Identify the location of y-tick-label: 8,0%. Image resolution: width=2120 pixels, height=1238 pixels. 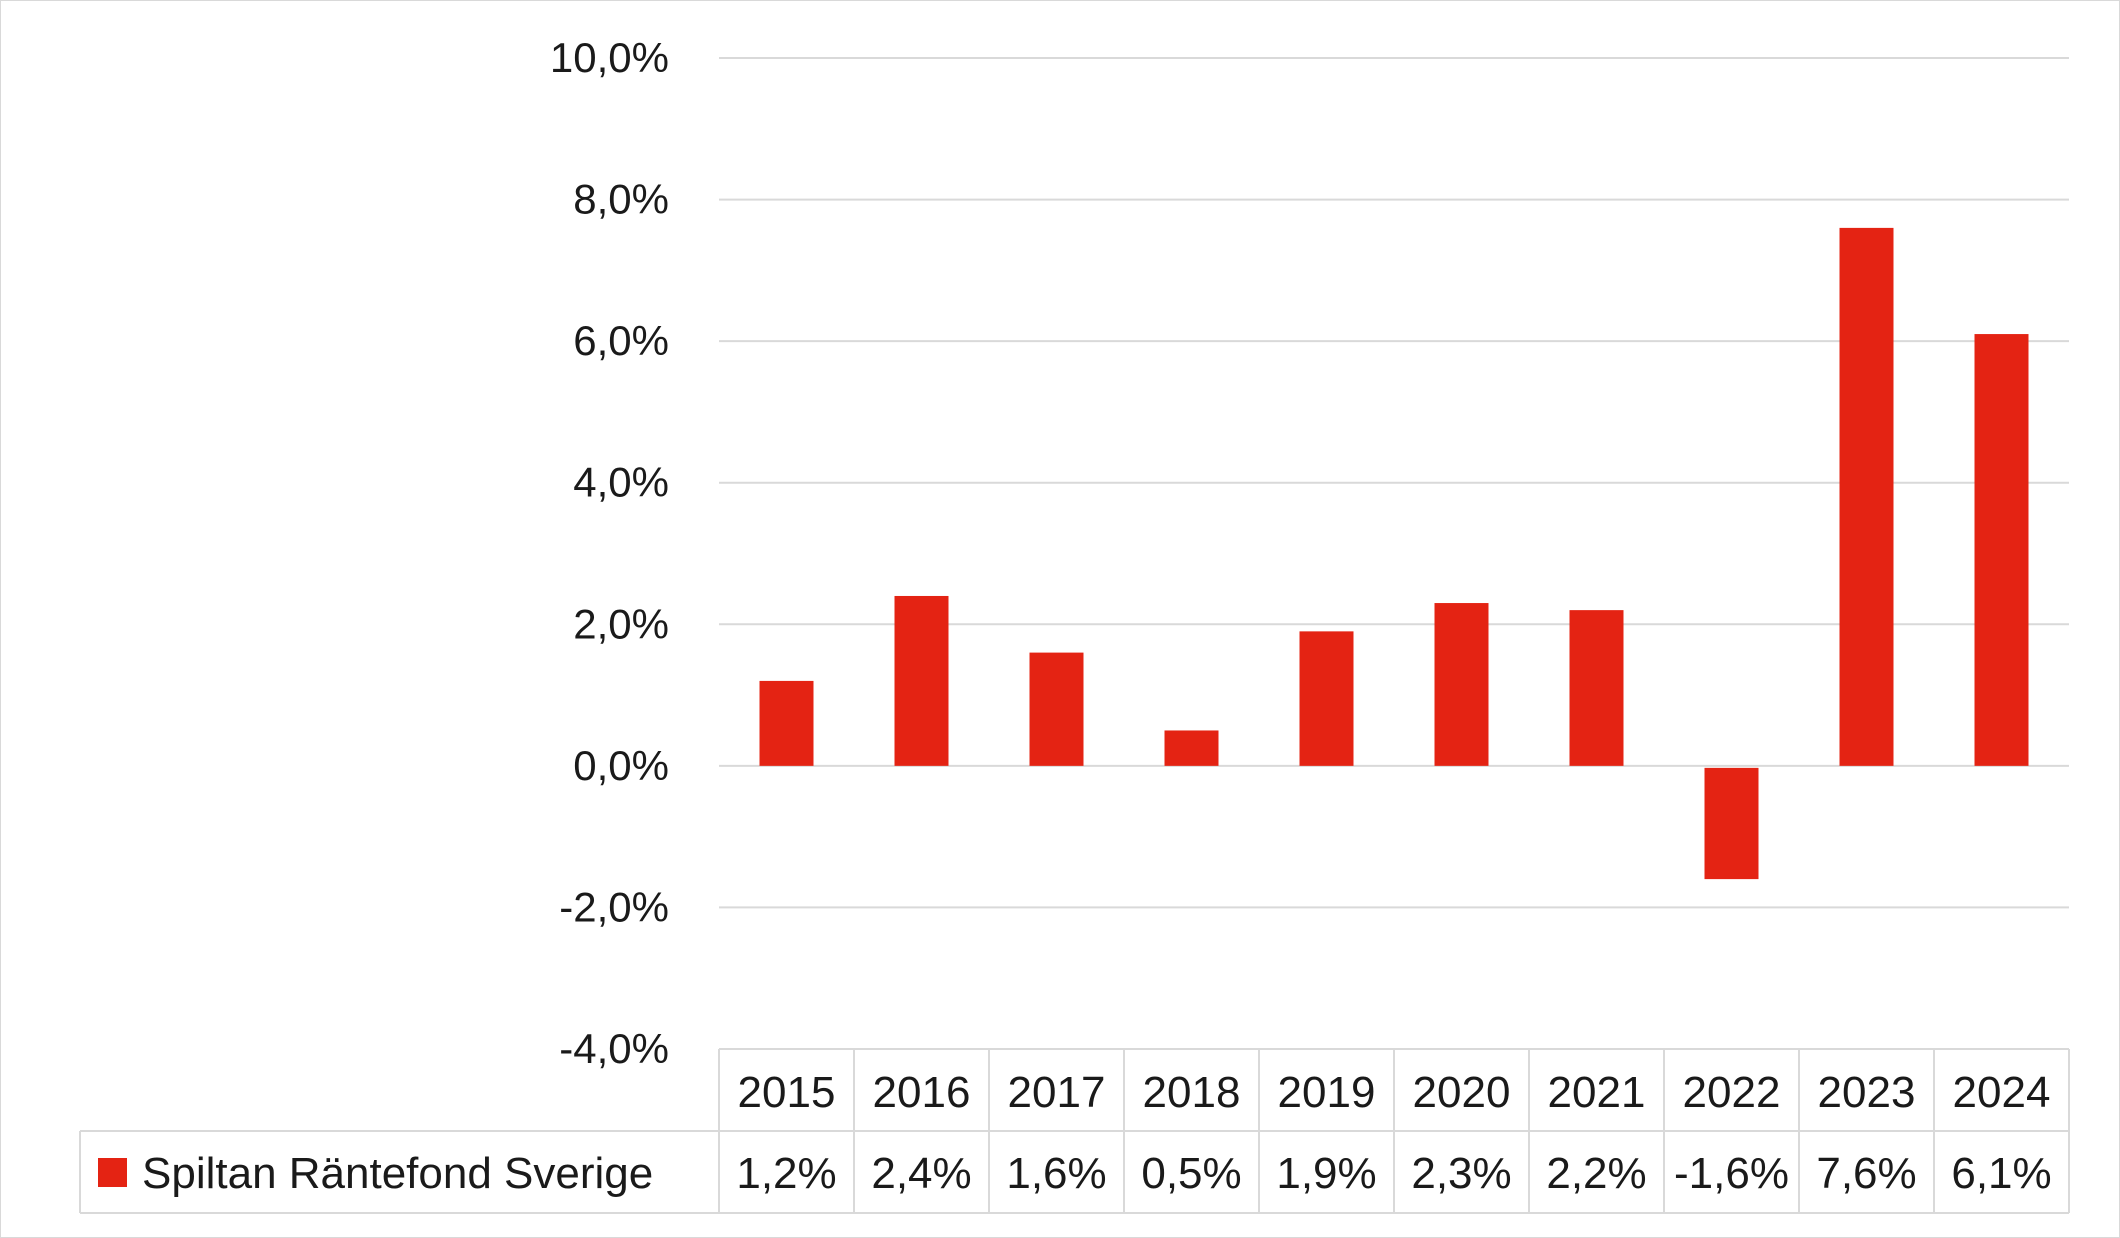
(621, 199).